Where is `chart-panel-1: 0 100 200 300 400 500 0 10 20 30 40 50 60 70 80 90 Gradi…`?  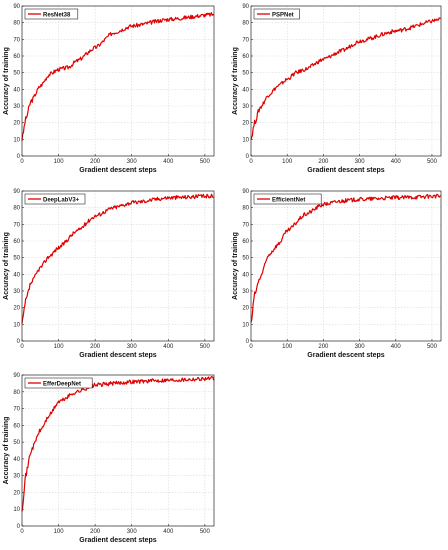
chart-panel-1: 0 100 200 300 400 500 0 10 20 30 40 50 60 70 80 90 Gradi… is located at coordinates (109, 89).